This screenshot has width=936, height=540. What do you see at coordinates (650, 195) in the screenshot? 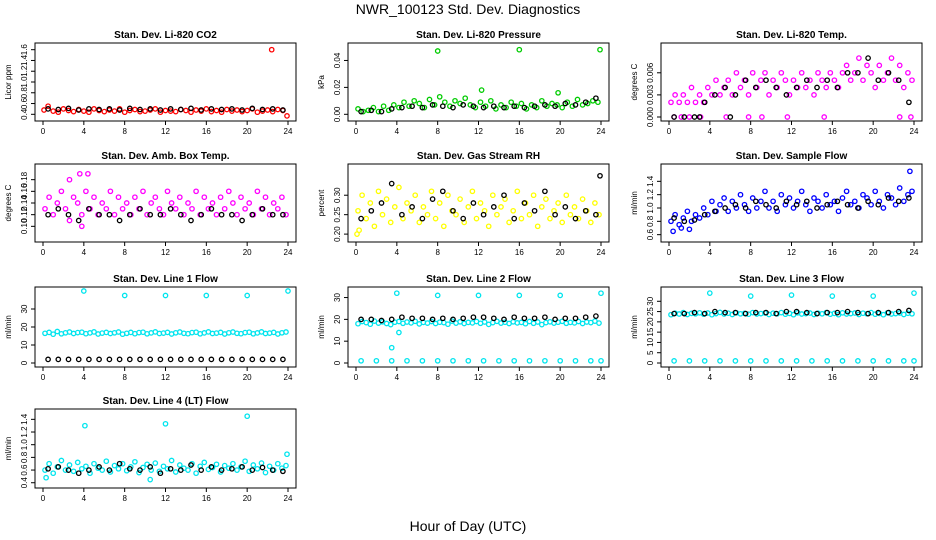
I see `y-tick-label: 1.2` at bounding box center [650, 195].